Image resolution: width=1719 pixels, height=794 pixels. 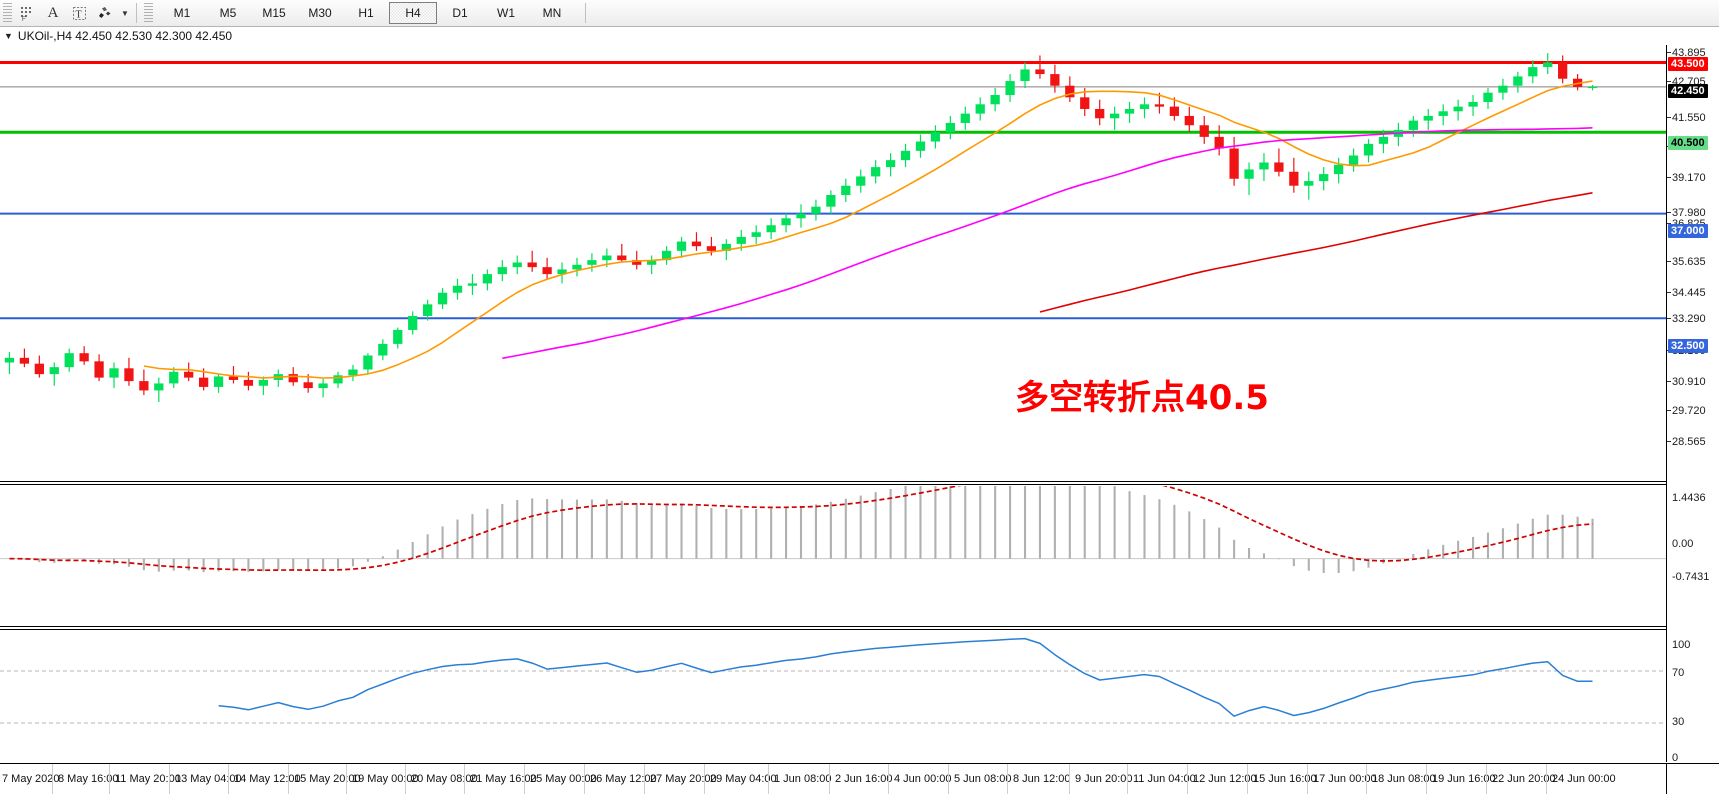 I want to click on crosshair-icon: F, so click(x=27, y=13).